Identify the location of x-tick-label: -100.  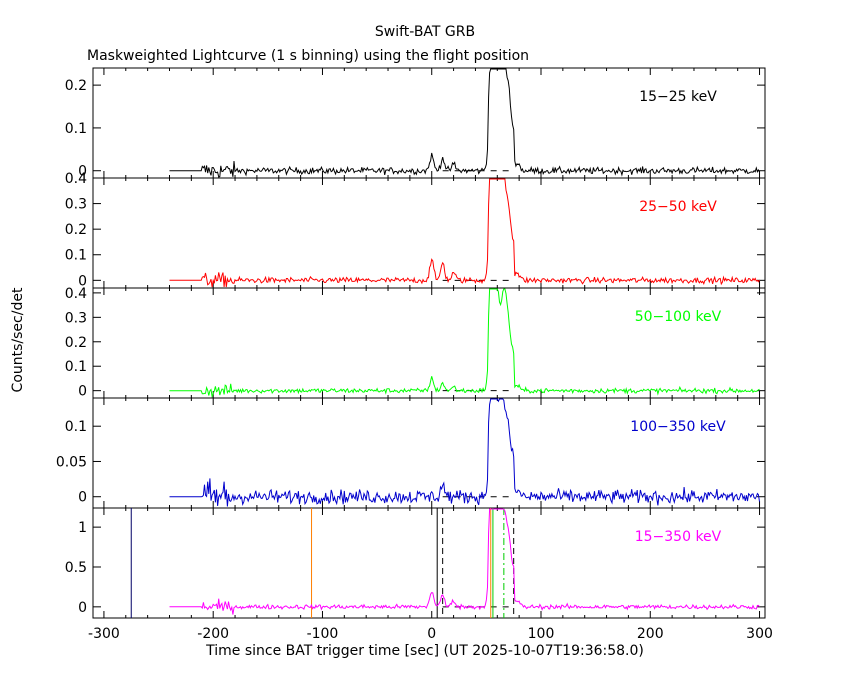
(323, 634).